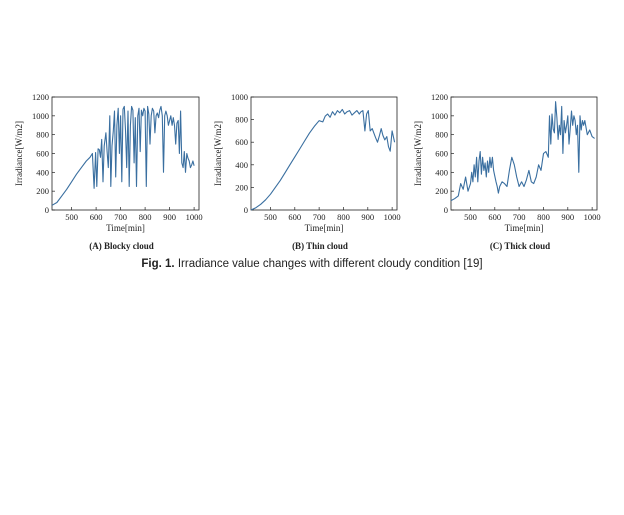 Image resolution: width=624 pixels, height=515 pixels. What do you see at coordinates (319, 217) in the screenshot?
I see `x-tick-label-thin: 700` at bounding box center [319, 217].